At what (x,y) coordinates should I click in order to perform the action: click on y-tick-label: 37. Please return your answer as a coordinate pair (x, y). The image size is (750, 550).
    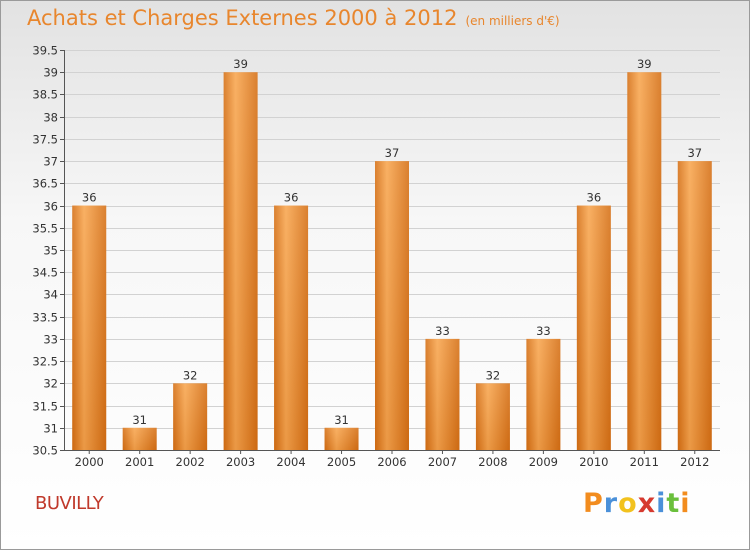
    Looking at the image, I should click on (50, 162).